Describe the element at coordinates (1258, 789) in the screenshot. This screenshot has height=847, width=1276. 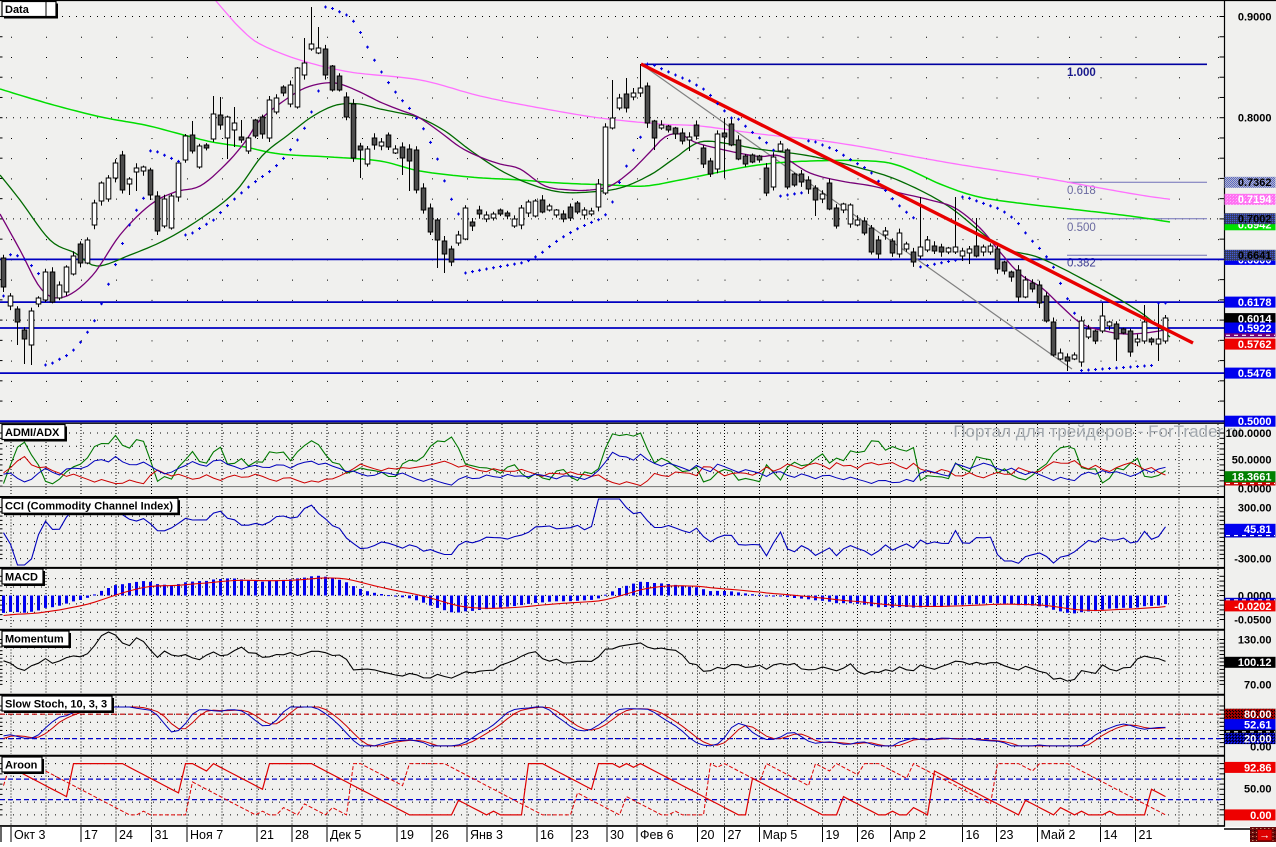
I see `svg-text: 50.00` at that location.